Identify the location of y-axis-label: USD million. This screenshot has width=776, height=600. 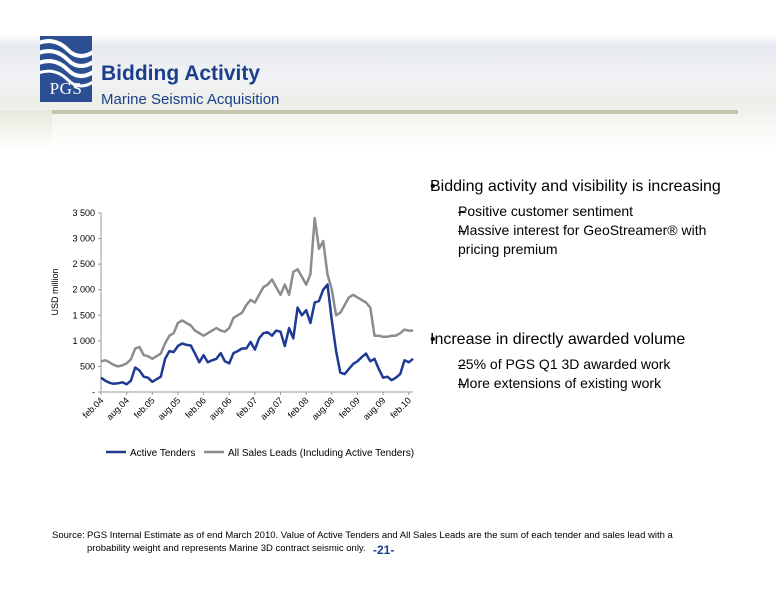
(55, 291).